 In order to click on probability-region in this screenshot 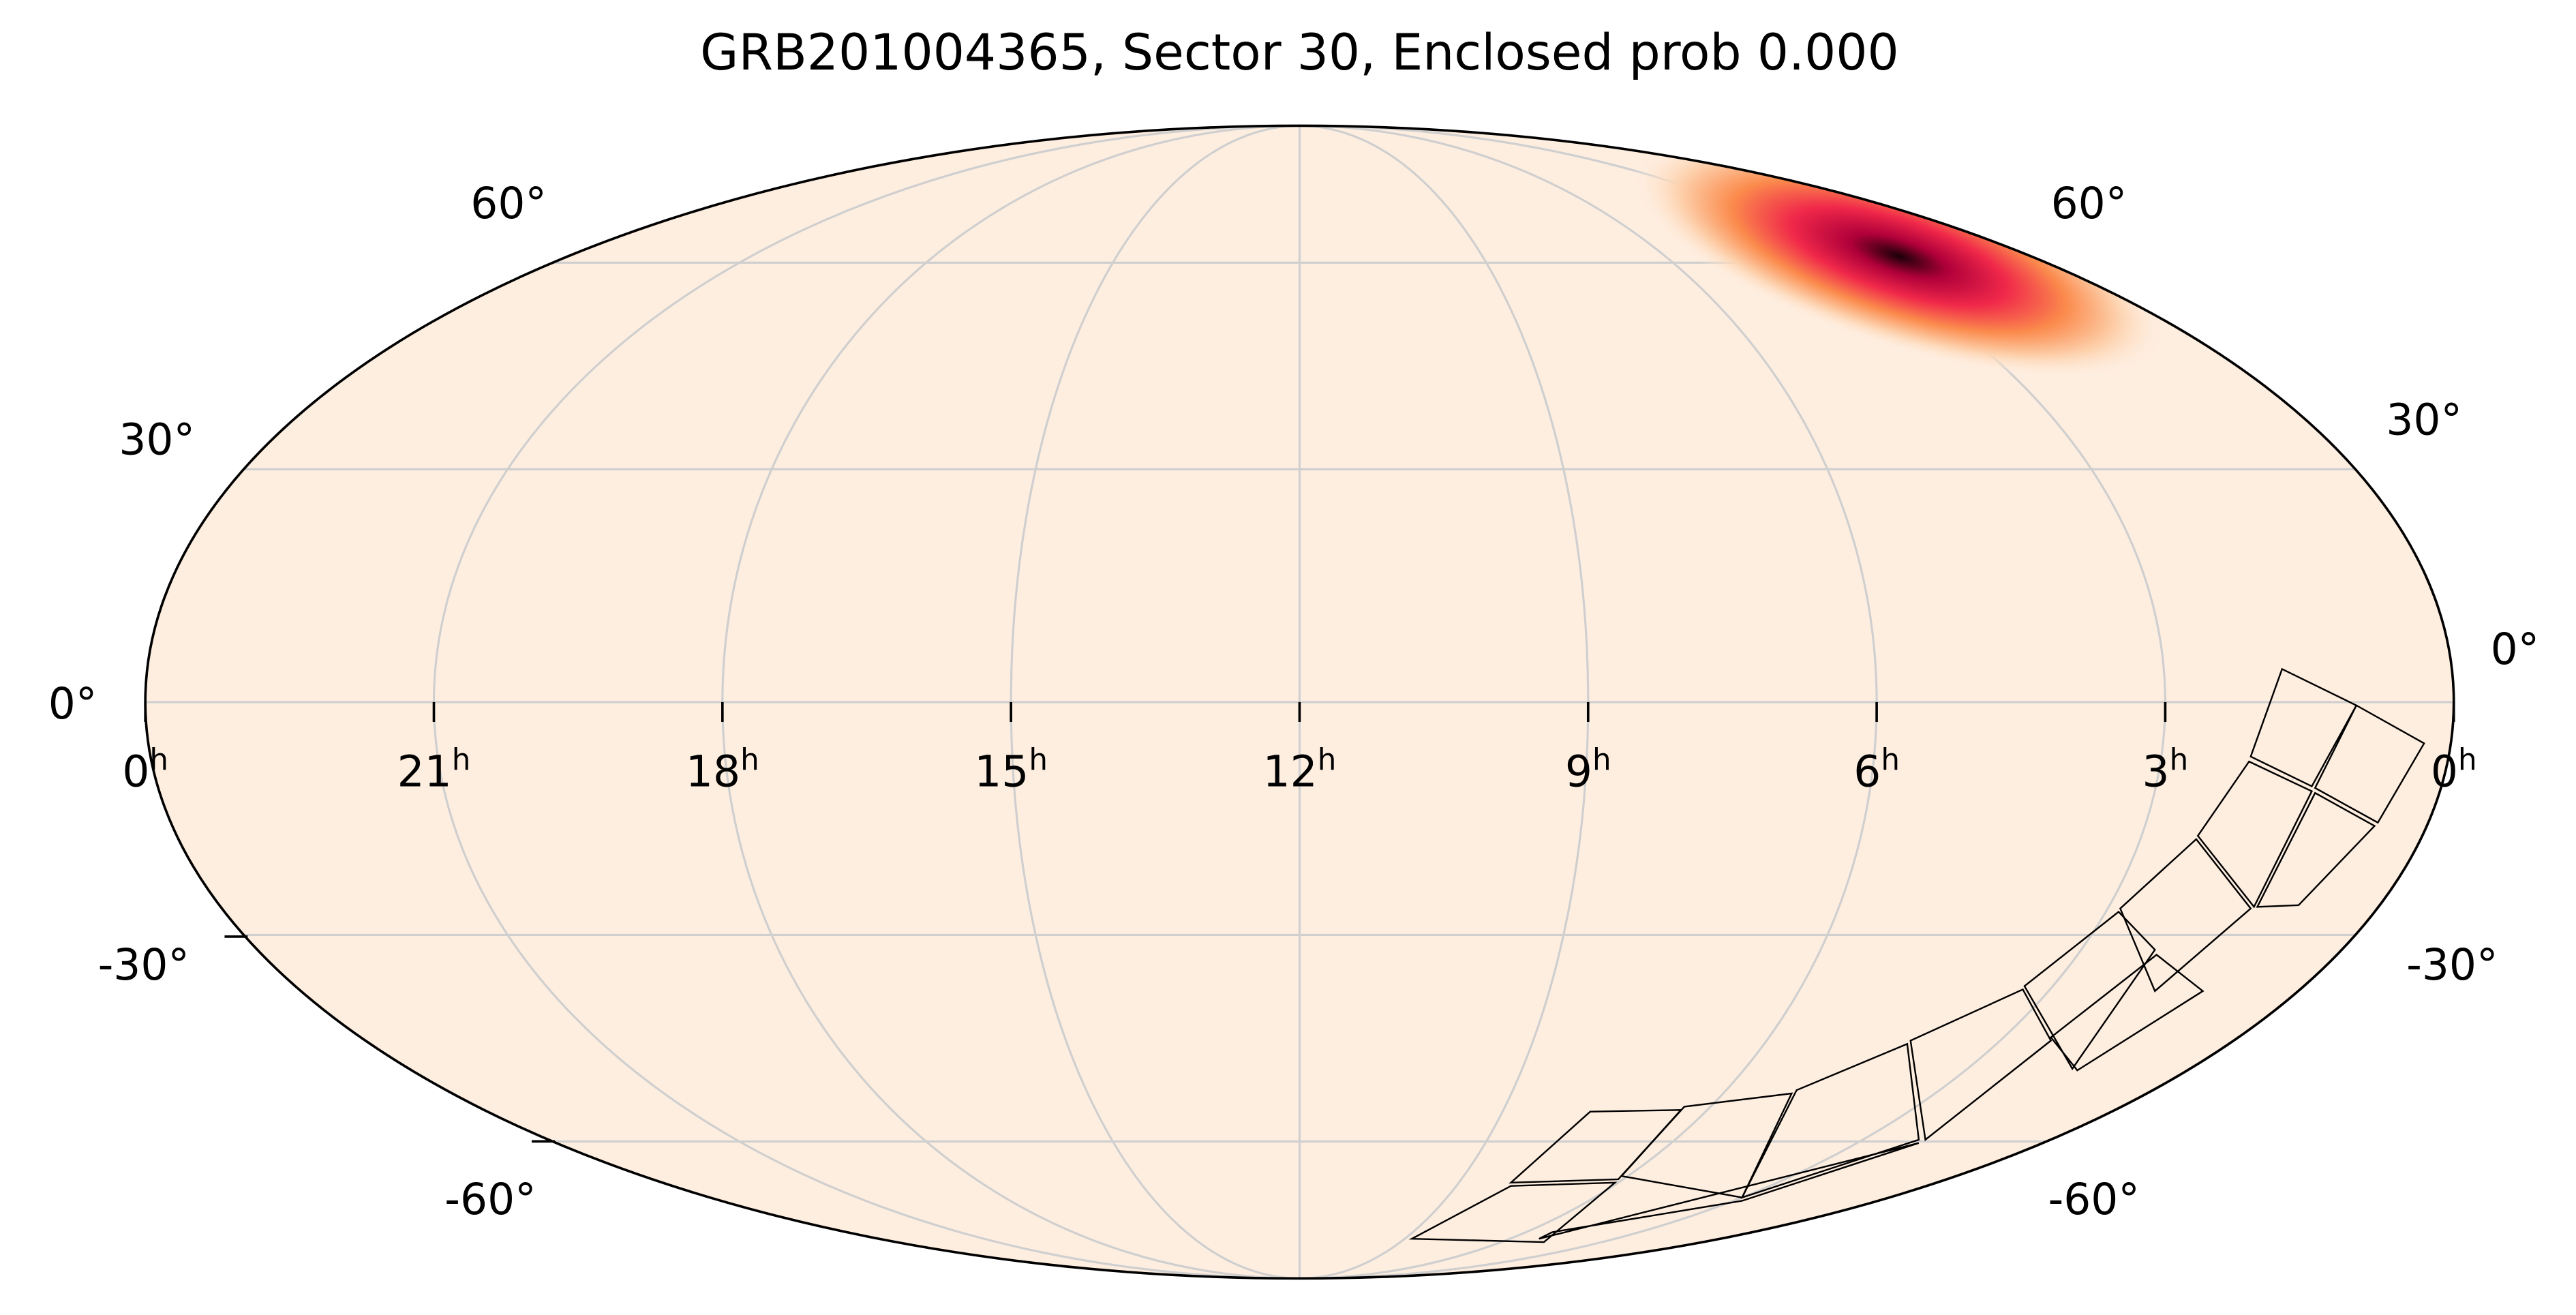, I will do `click(1899, 256)`.